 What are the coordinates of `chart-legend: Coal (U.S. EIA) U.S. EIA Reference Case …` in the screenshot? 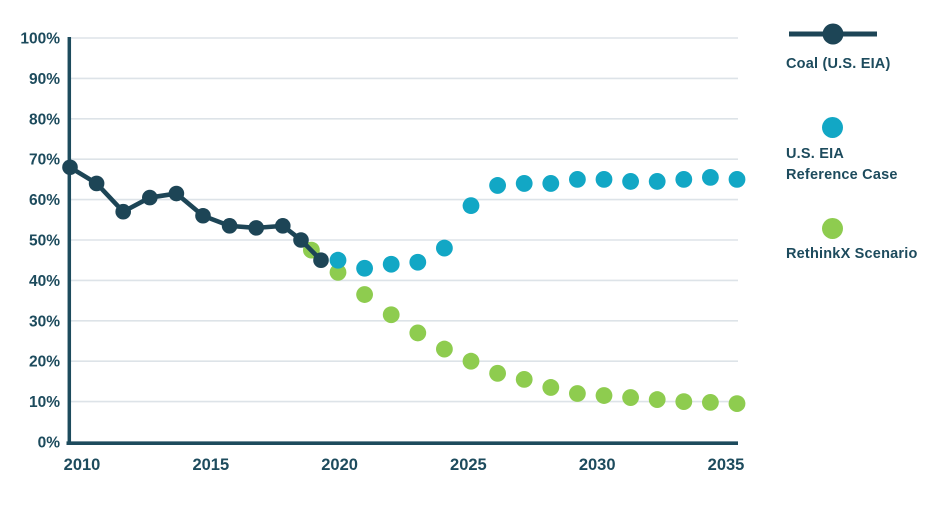 It's located at (866, 142).